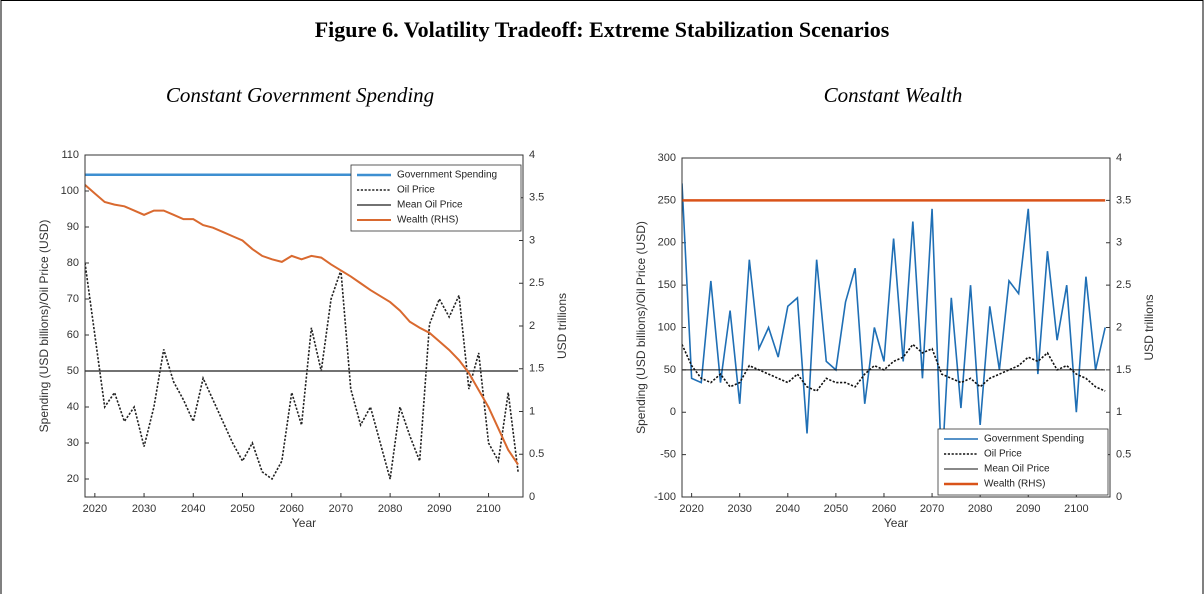  I want to click on y-tick-label: 20, so click(73, 479).